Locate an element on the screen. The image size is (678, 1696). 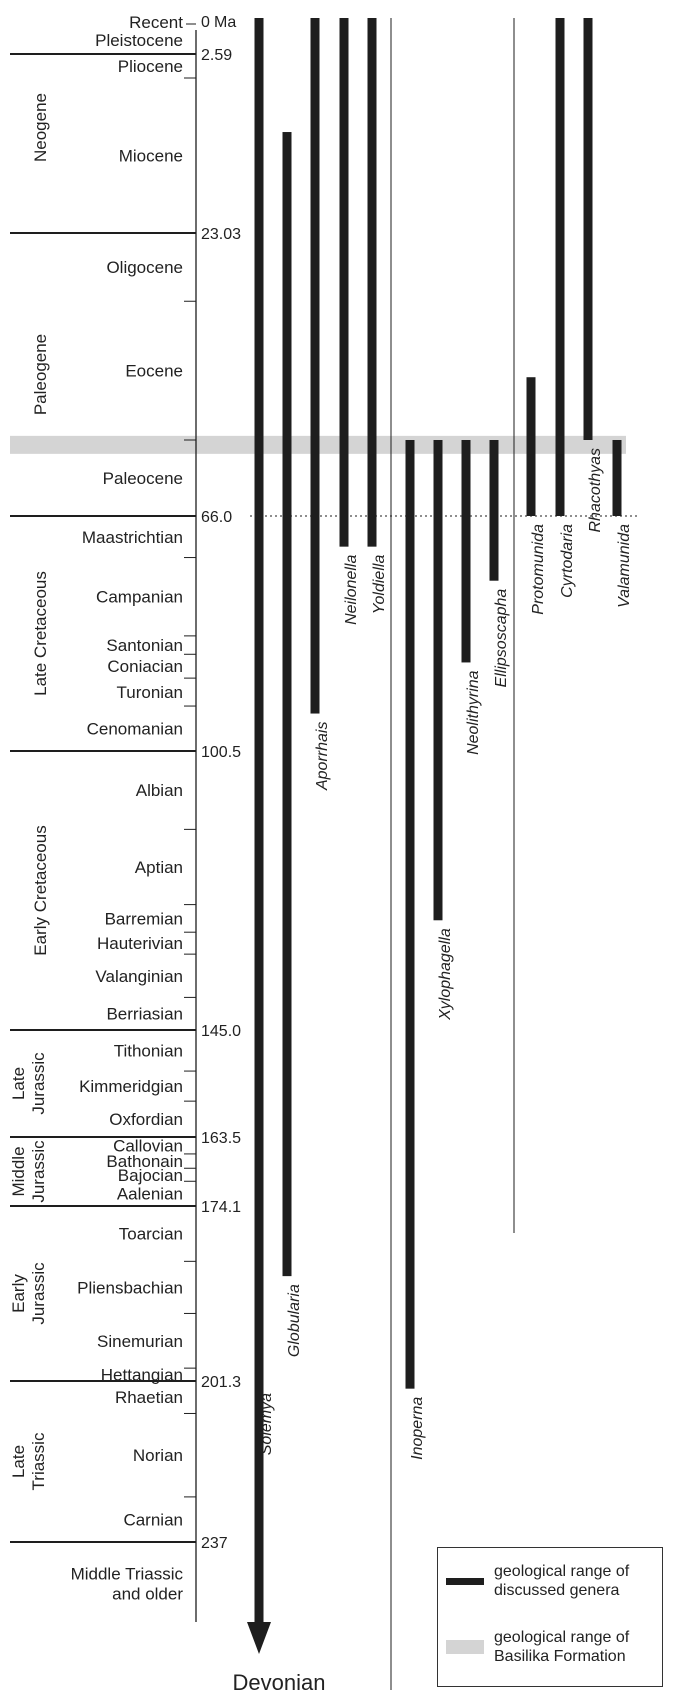
legend-item-basilika: geological range of Basilika Formation is located at coordinates (555, 1647).